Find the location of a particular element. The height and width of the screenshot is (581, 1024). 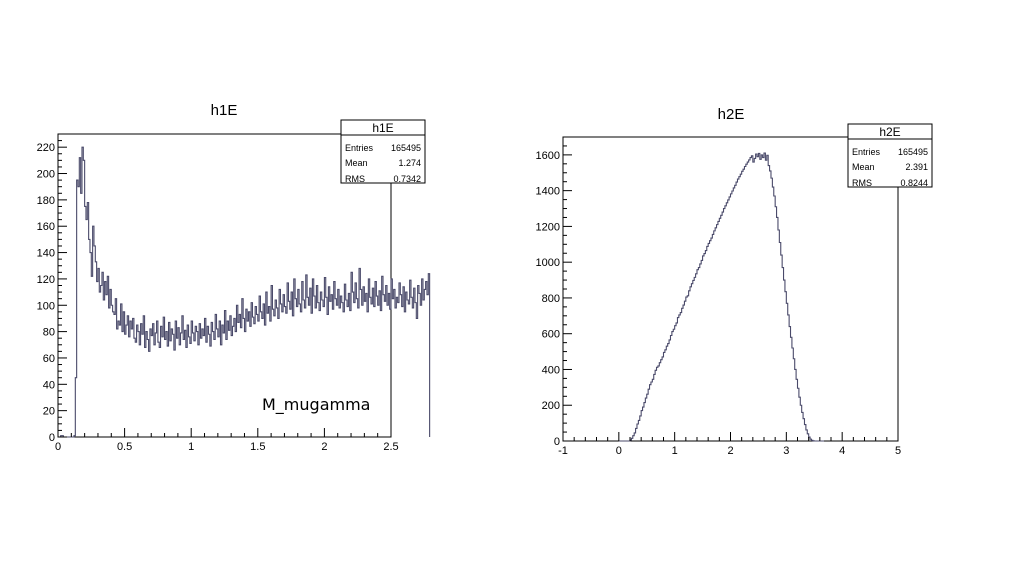

stats-name: h2E is located at coordinates (889, 132).